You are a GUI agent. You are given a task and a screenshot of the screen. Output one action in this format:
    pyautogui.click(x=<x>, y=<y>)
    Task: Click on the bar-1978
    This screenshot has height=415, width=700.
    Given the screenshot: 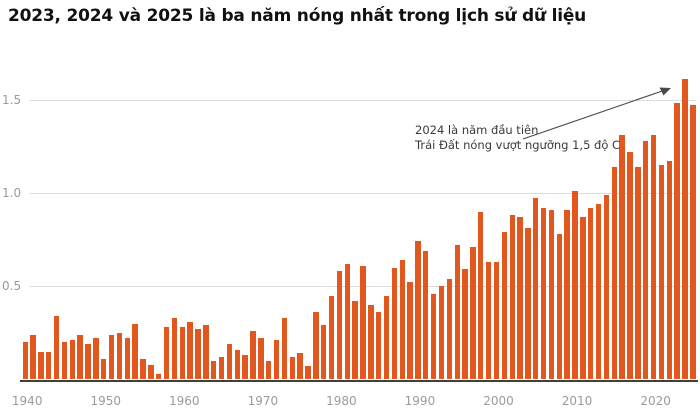 What is the action you would take?
    pyautogui.click(x=323, y=352)
    